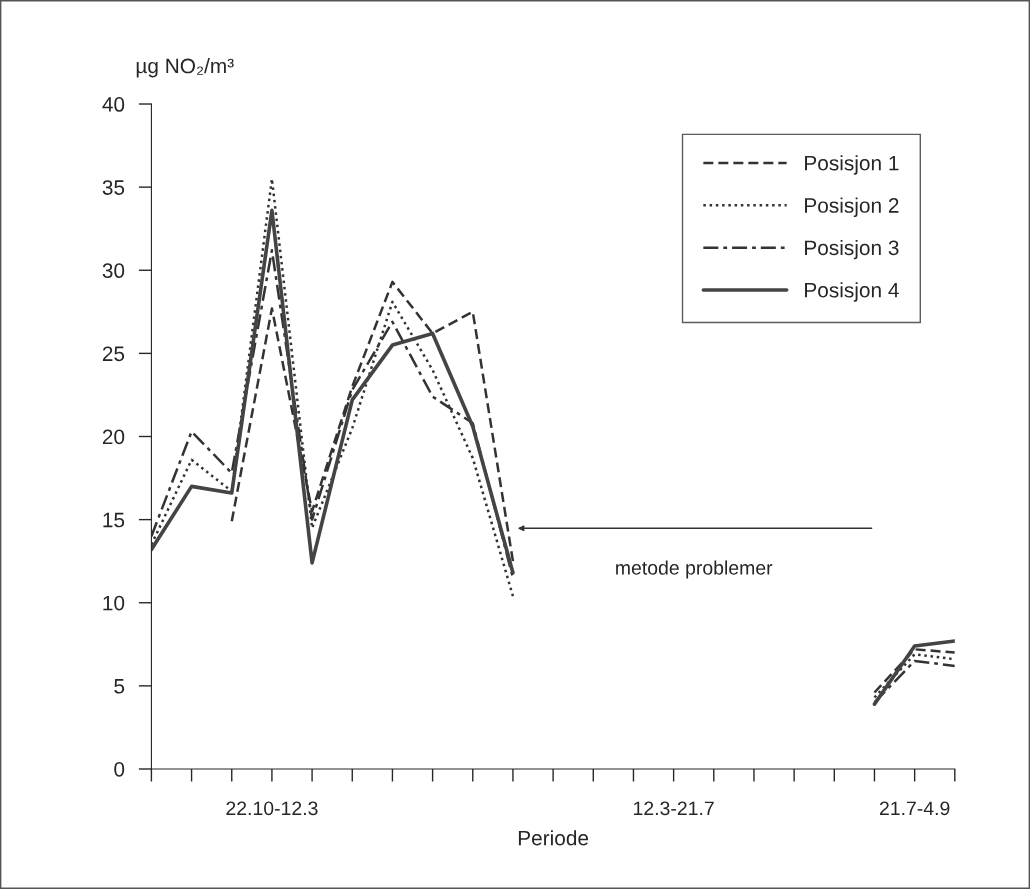  I want to click on legend-label: Posisjon 3, so click(852, 249).